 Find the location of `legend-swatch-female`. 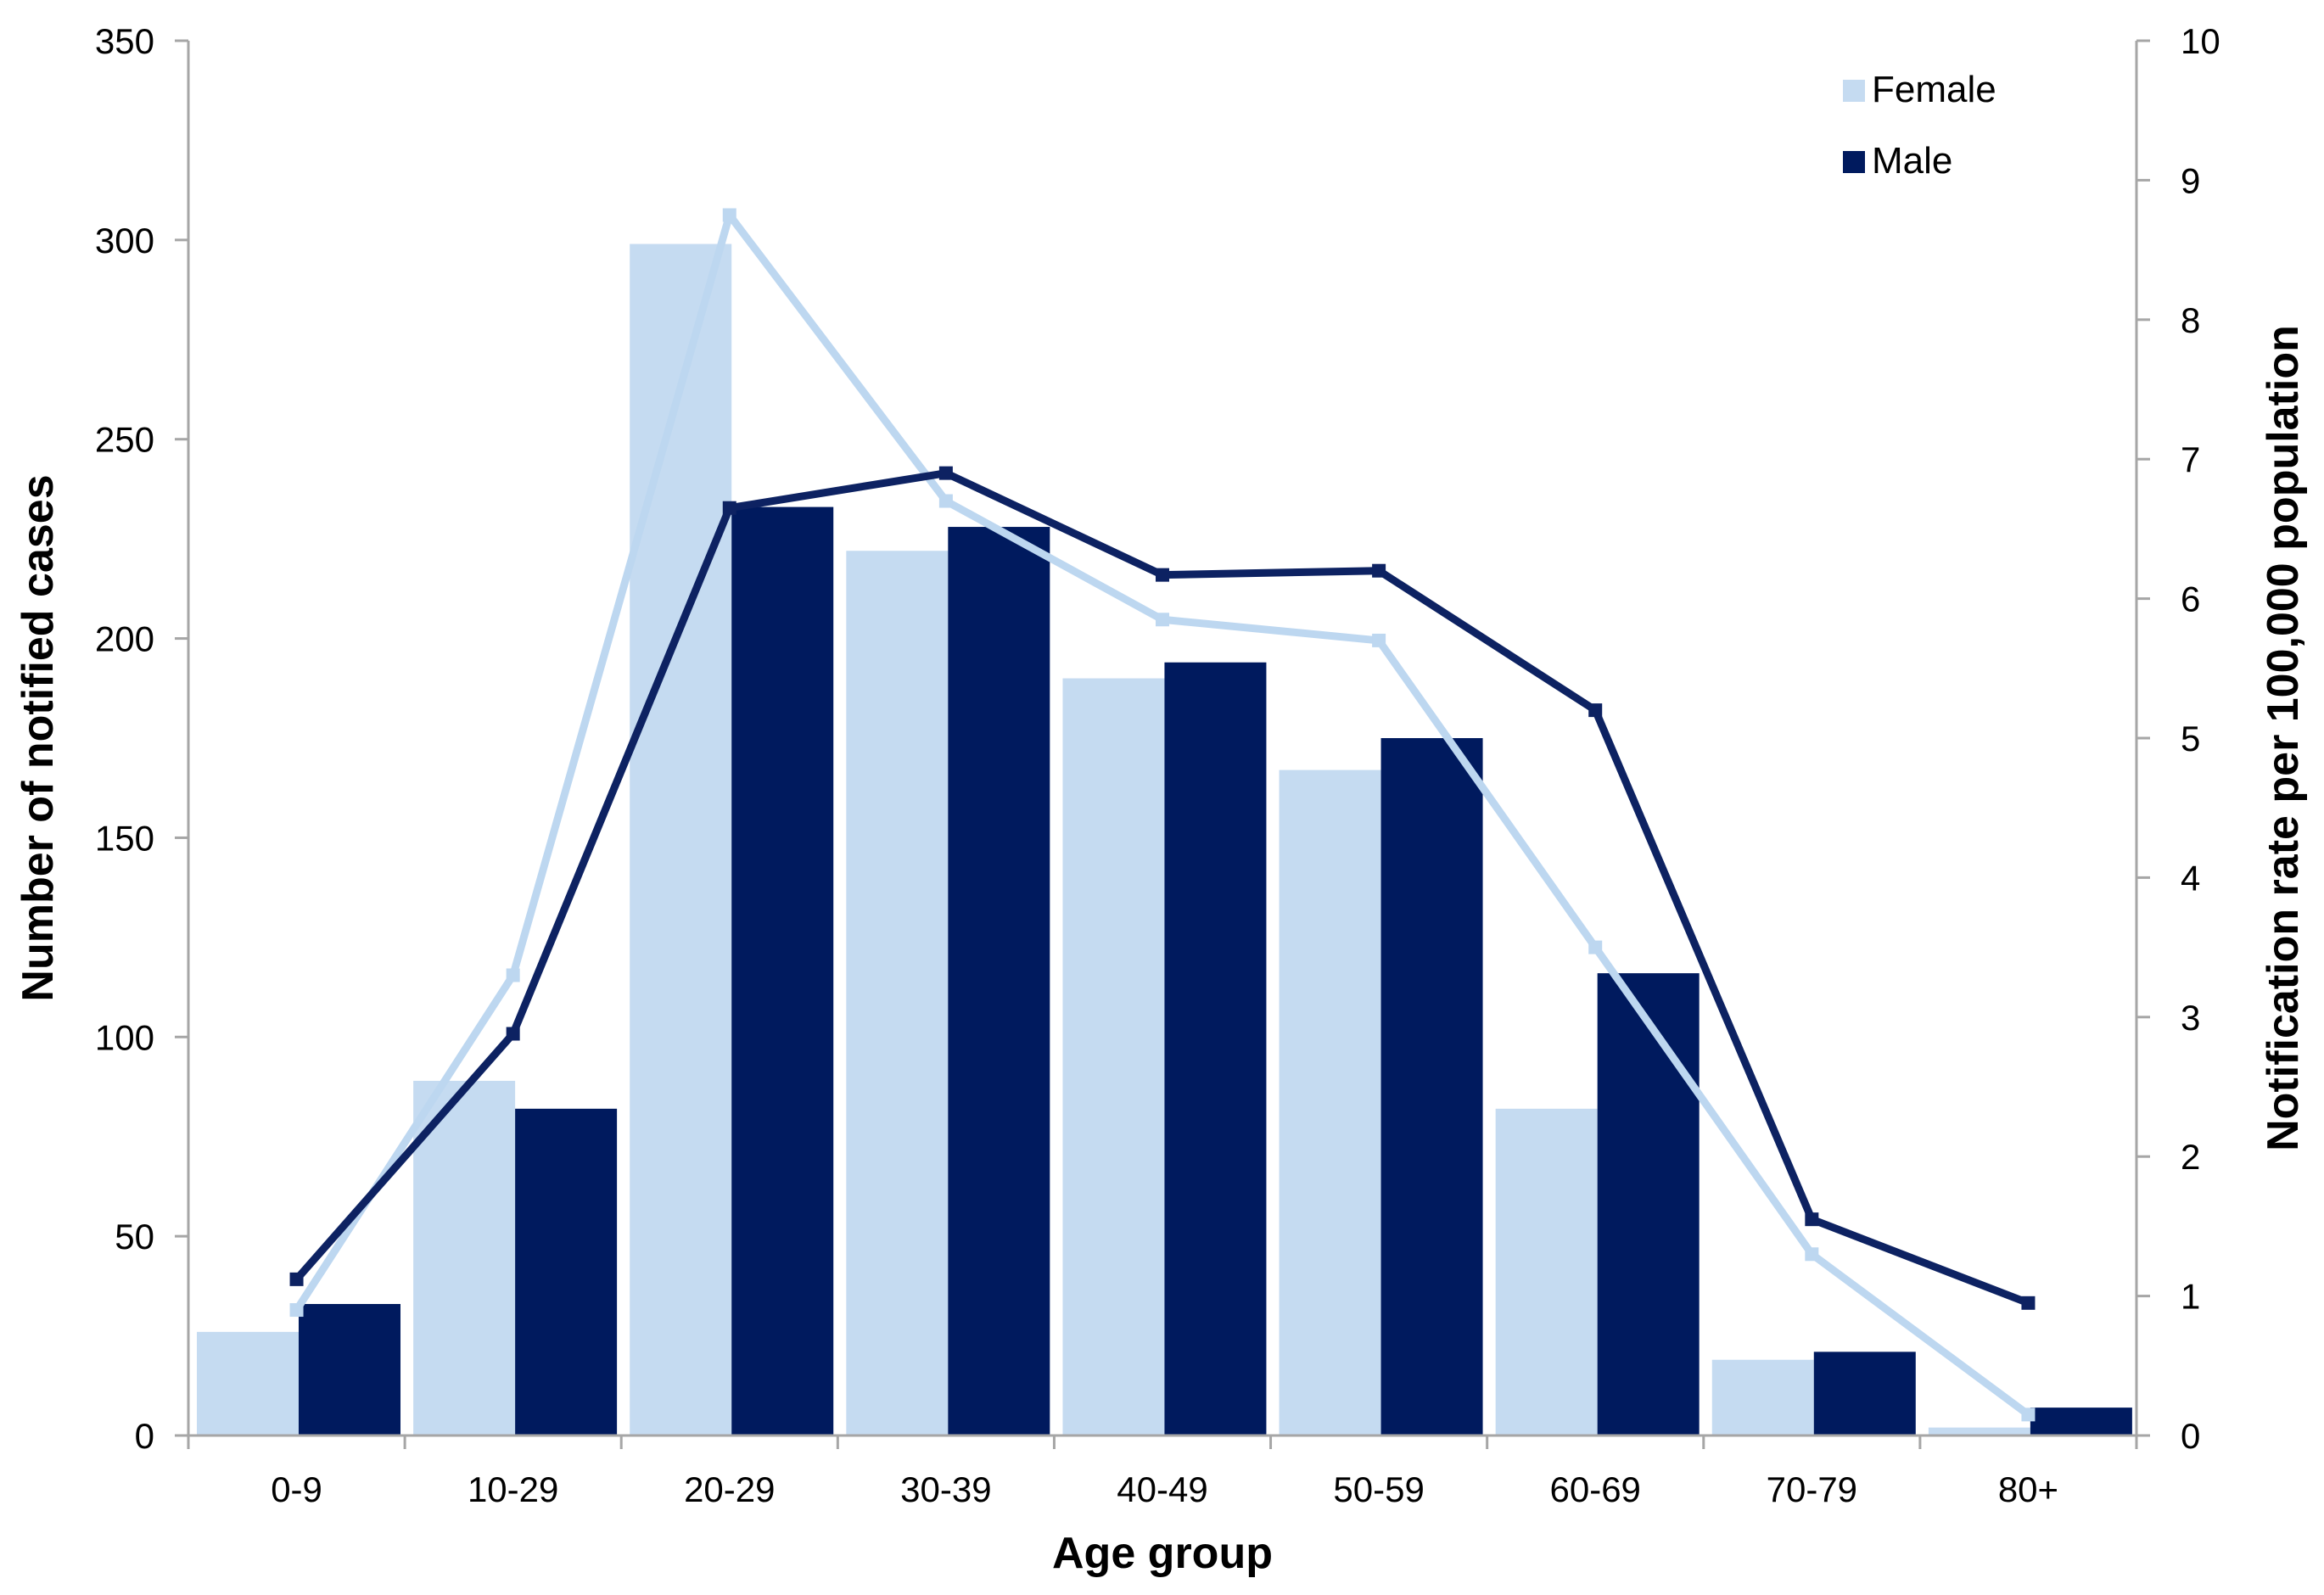

legend-swatch-female is located at coordinates (1854, 91).